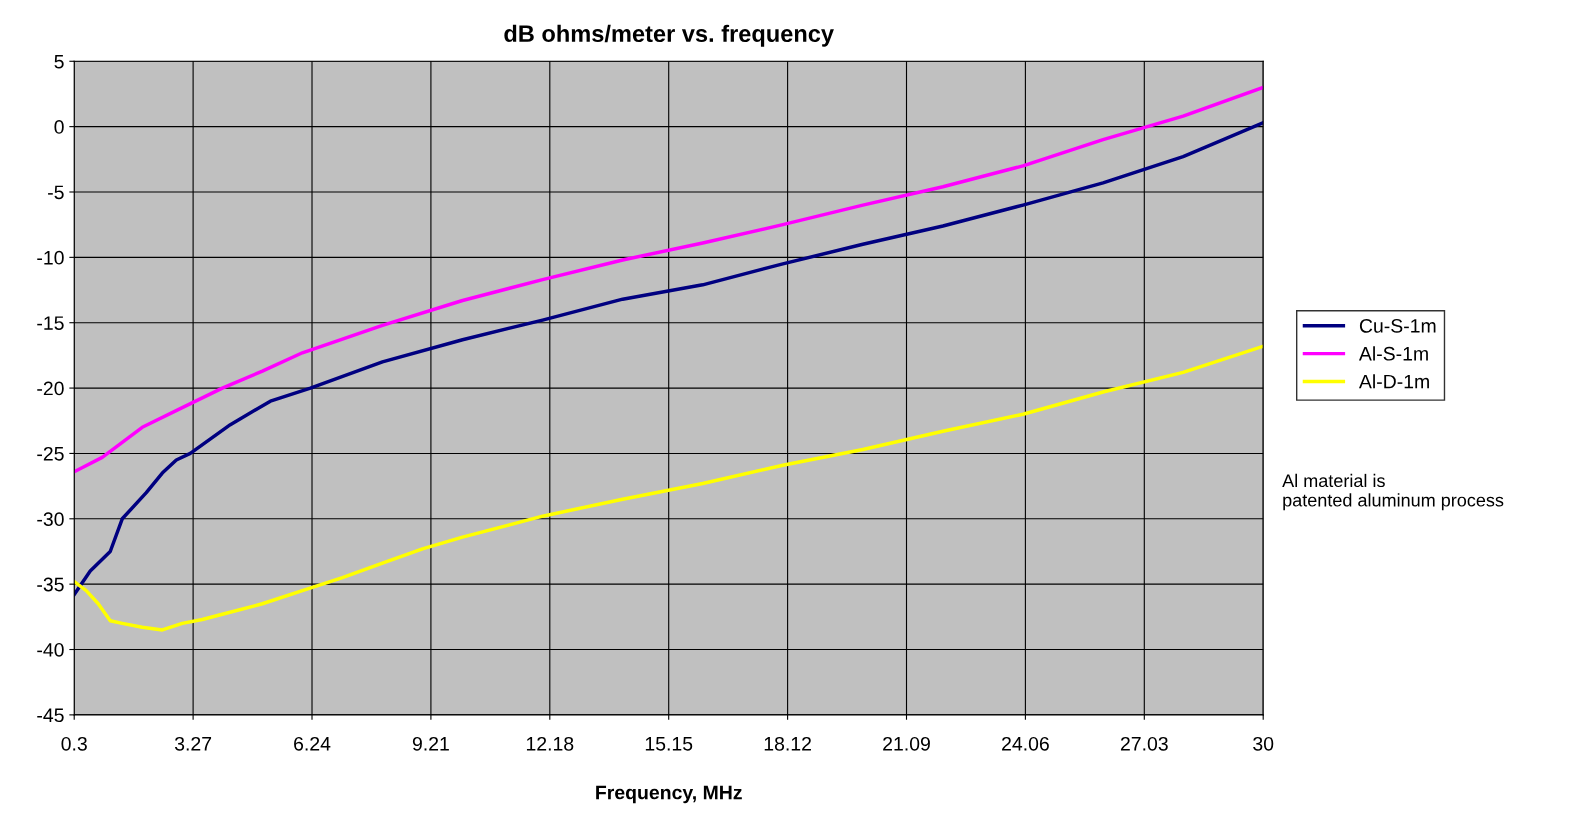  What do you see at coordinates (1025, 743) in the screenshot?
I see `x-tick-label: 24.06` at bounding box center [1025, 743].